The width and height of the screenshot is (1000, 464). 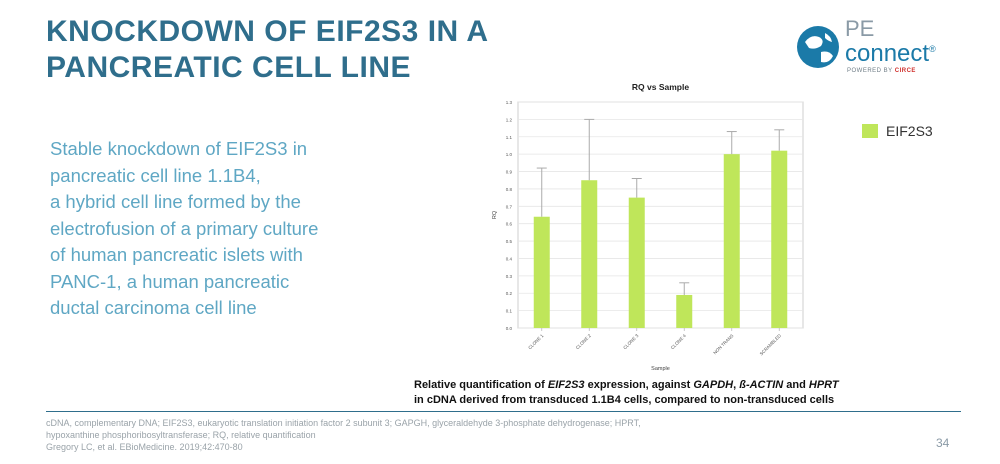 What do you see at coordinates (584, 342) in the screenshot?
I see `x-tick-label: CLONE 2` at bounding box center [584, 342].